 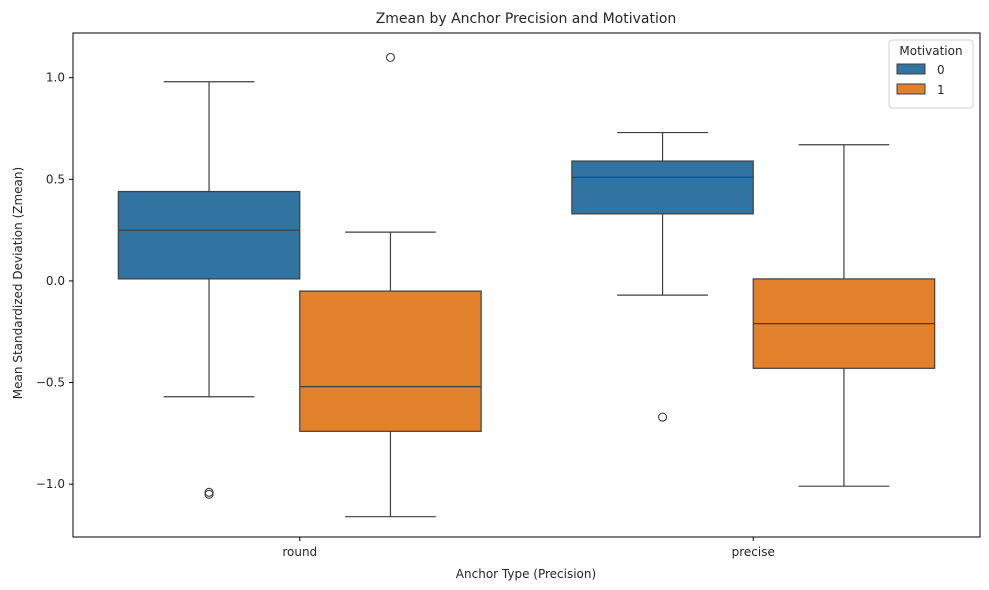 What do you see at coordinates (50, 484) in the screenshot?
I see `y-tick-label: −1.0` at bounding box center [50, 484].